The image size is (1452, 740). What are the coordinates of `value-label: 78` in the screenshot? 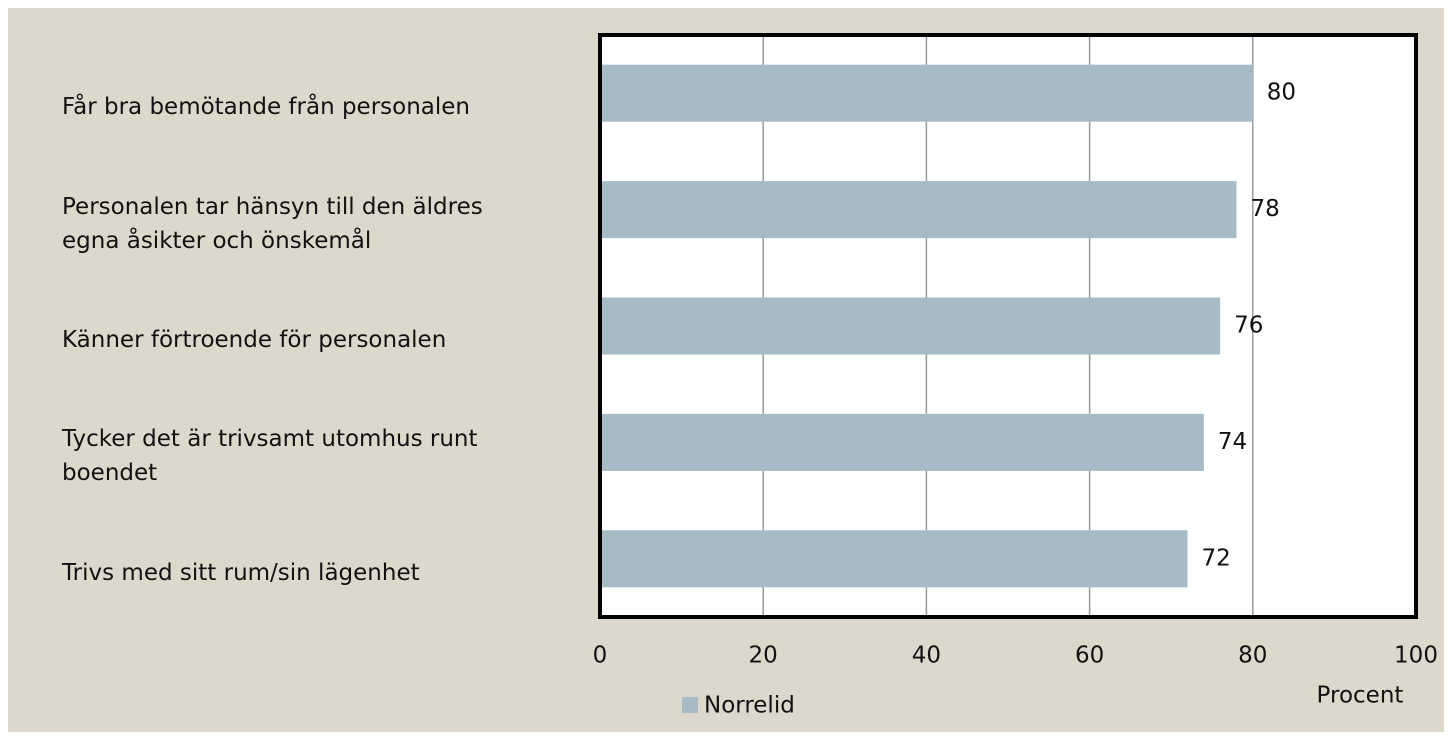 It's located at (1264, 209).